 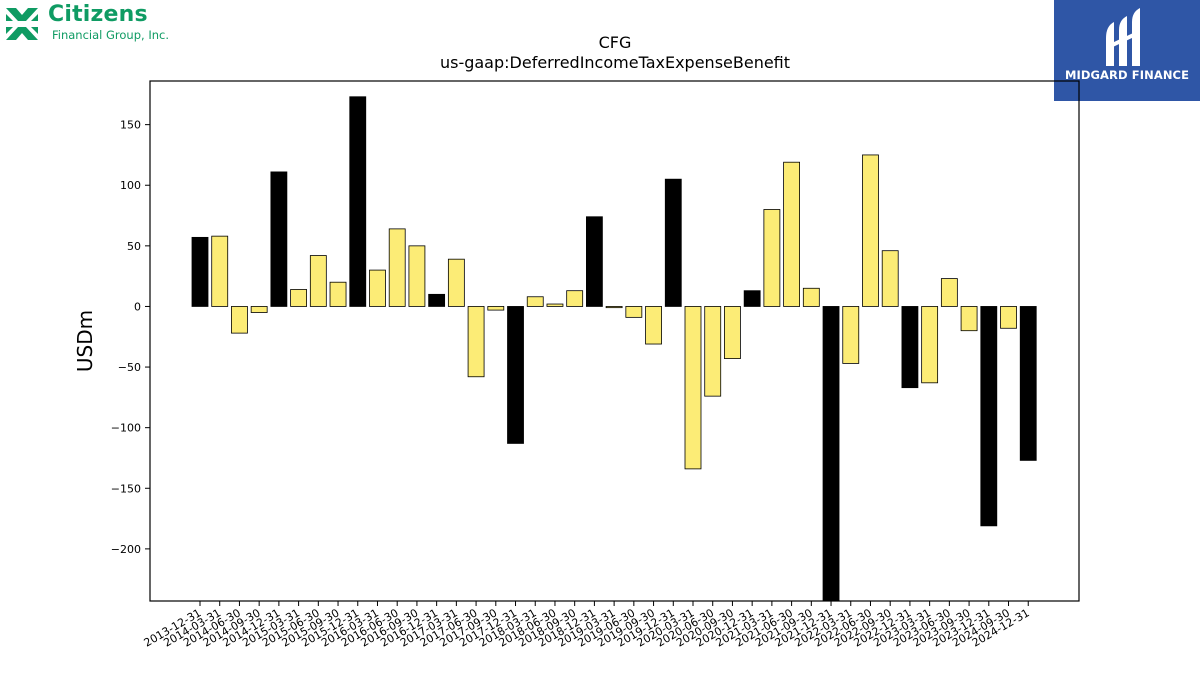 I want to click on midgard-logo: MIDGARD FINANCE, so click(x=1127, y=50).